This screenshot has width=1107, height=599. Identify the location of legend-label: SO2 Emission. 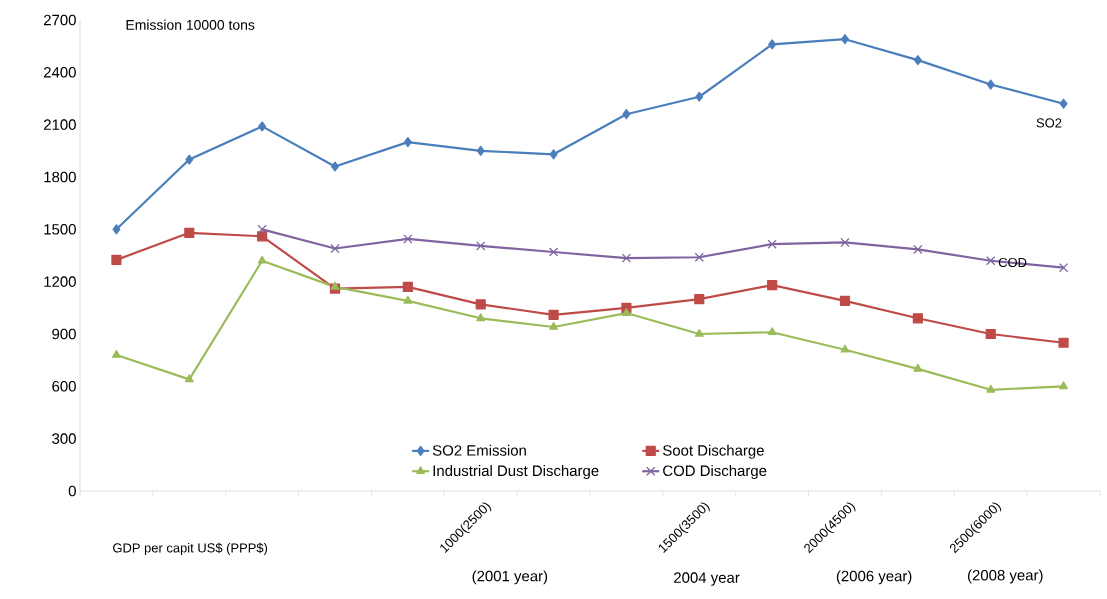
(479, 450).